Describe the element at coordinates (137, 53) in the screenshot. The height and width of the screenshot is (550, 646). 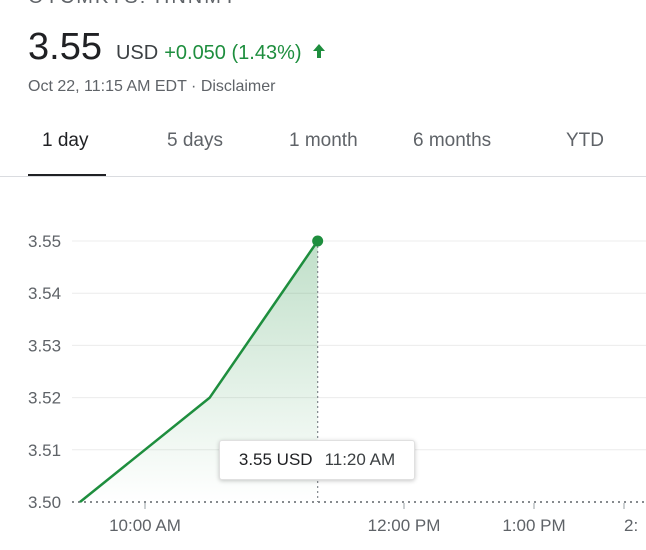
I see `currency-label: USD` at that location.